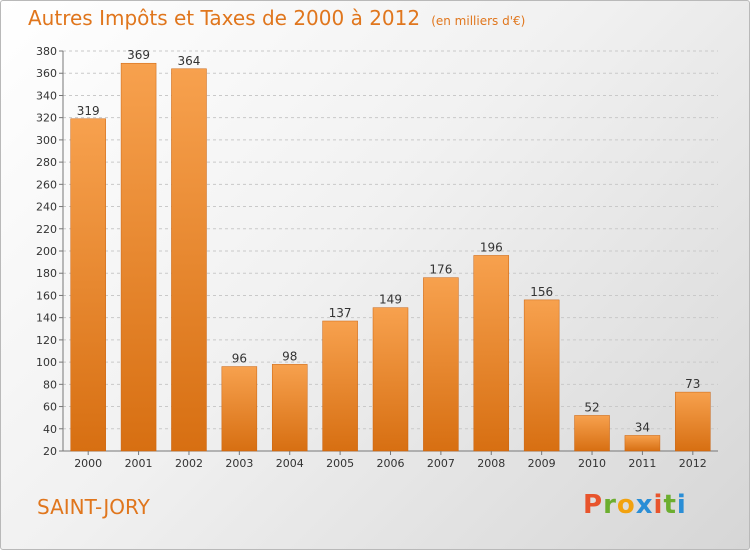 The image size is (750, 550). What do you see at coordinates (239, 409) in the screenshot?
I see `bar-2003` at bounding box center [239, 409].